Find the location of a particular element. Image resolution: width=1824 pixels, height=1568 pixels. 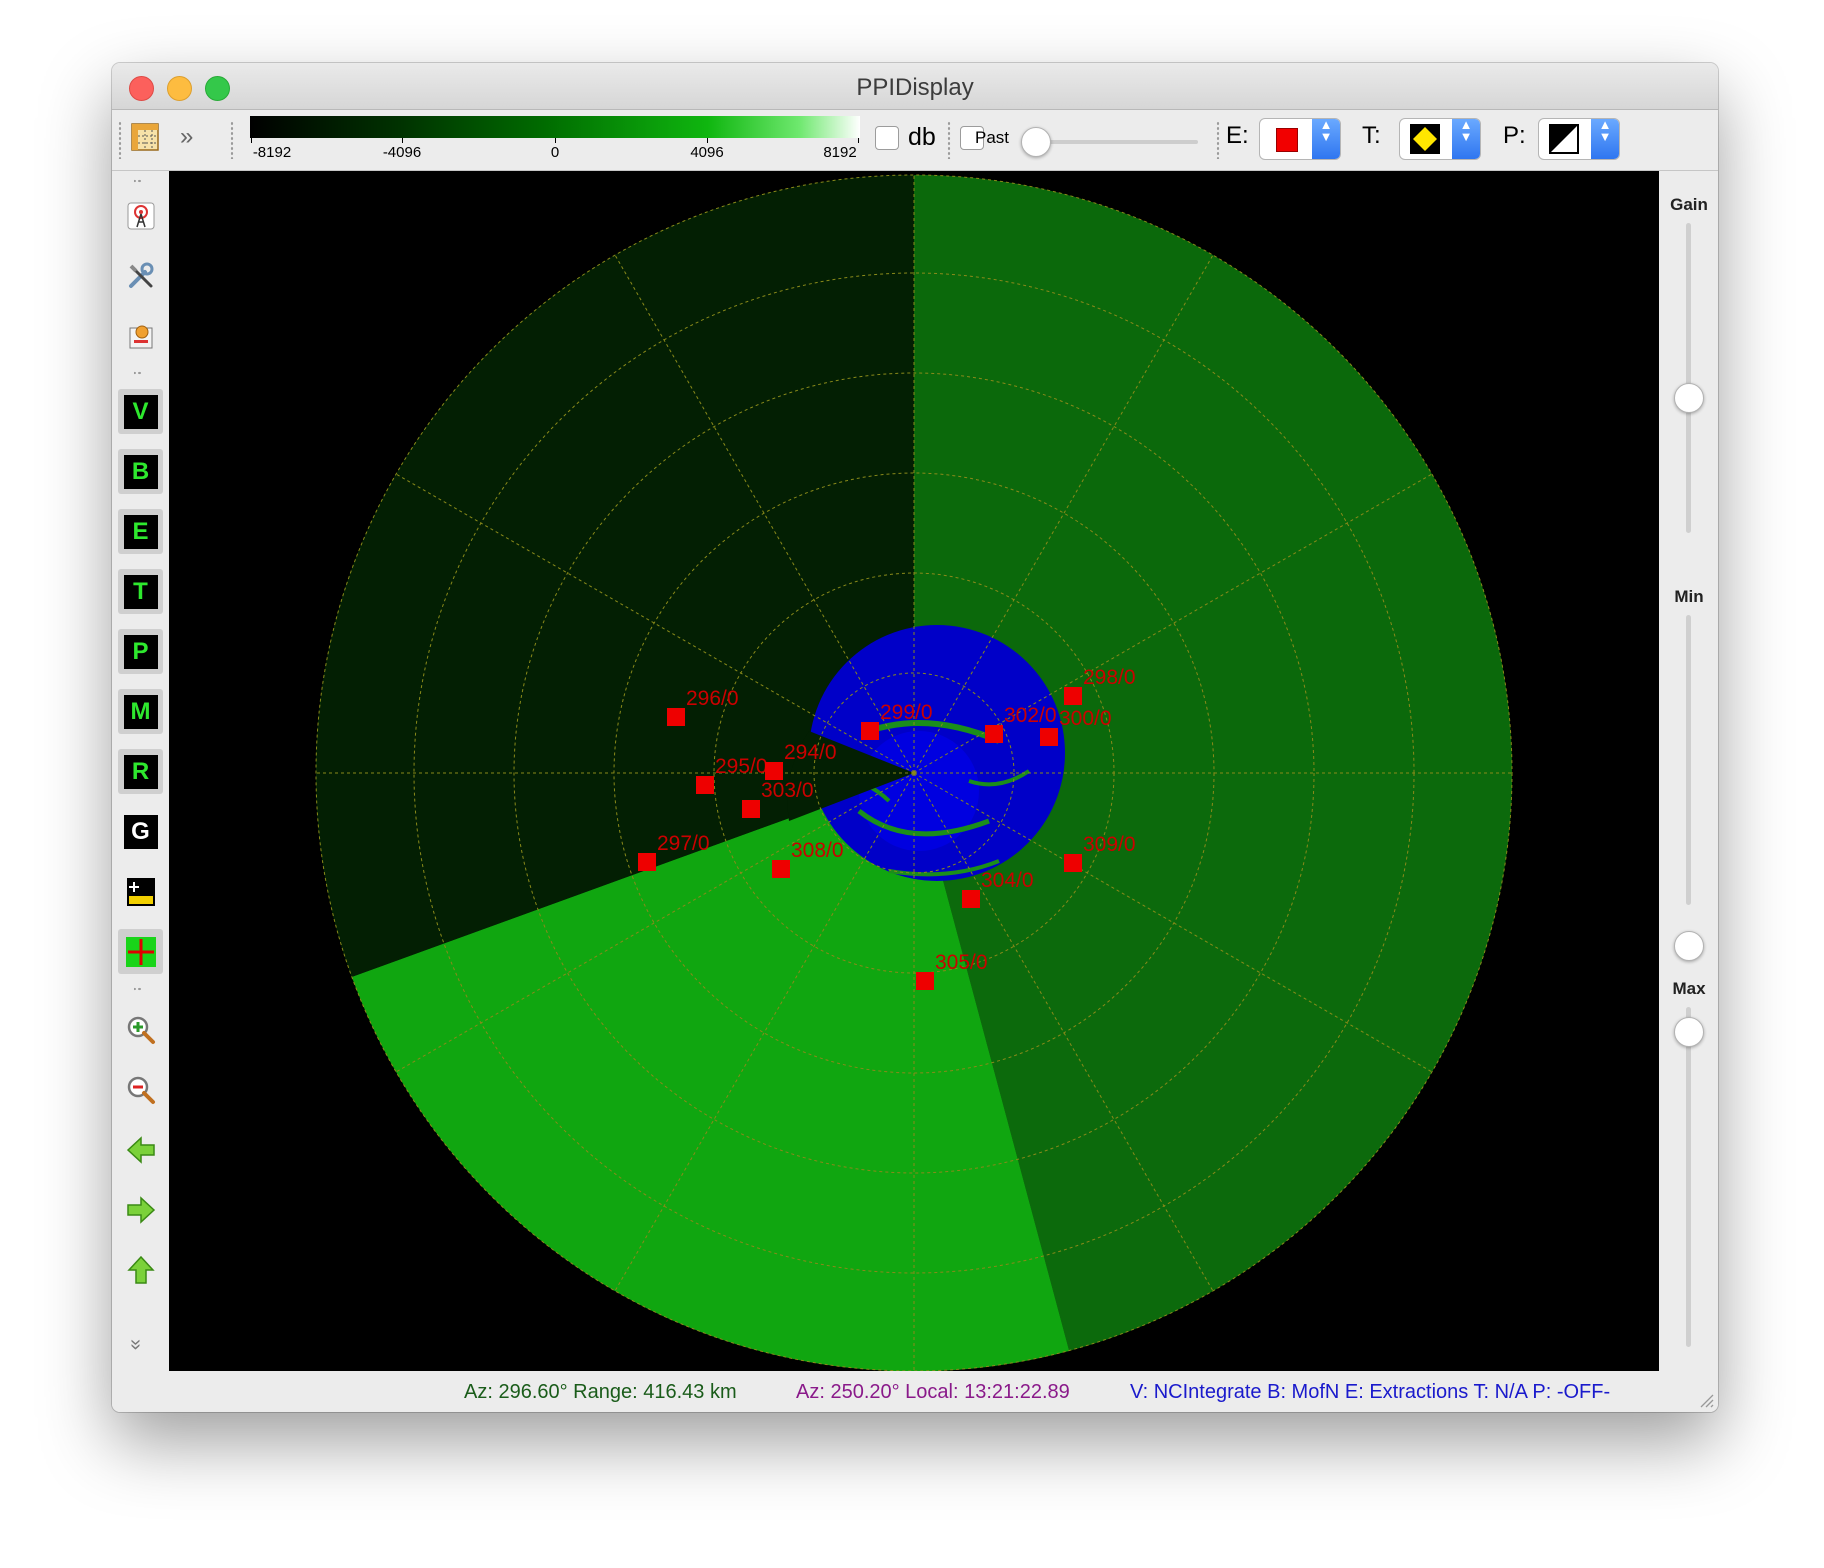

maximize-window-button is located at coordinates (217, 88).